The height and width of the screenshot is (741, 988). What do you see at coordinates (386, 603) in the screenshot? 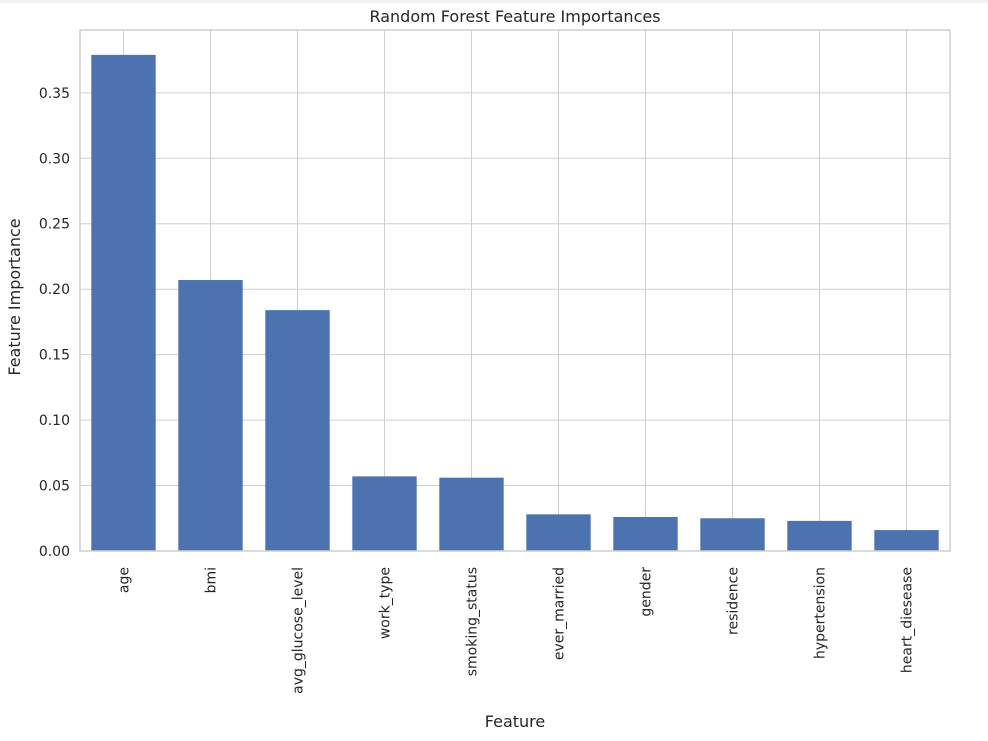
I see `x-tick-label-work_type: work_type` at bounding box center [386, 603].